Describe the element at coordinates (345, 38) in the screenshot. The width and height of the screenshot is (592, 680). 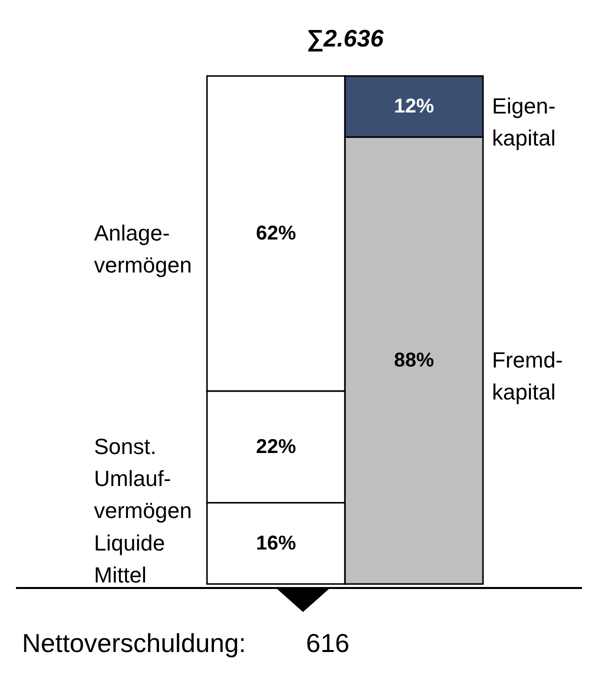
I see `chart-title: ∑2.636` at that location.